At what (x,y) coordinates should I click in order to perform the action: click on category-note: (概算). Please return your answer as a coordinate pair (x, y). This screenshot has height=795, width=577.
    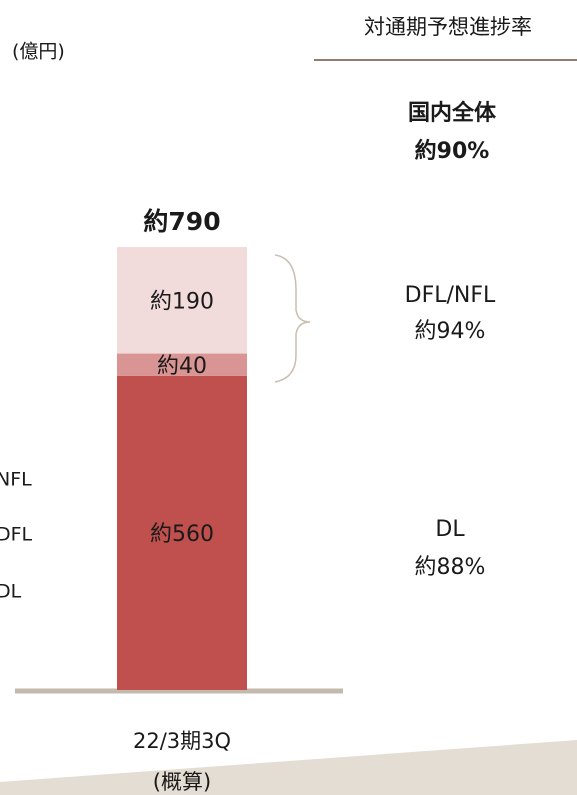
    Looking at the image, I should click on (182, 782).